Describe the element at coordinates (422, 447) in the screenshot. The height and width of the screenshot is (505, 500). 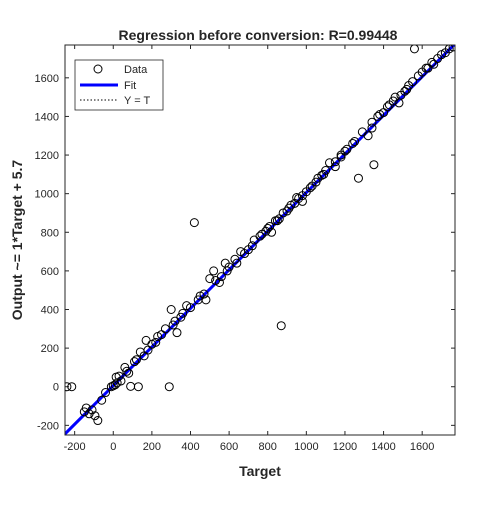
I see `x-tick-label: 1600` at that location.